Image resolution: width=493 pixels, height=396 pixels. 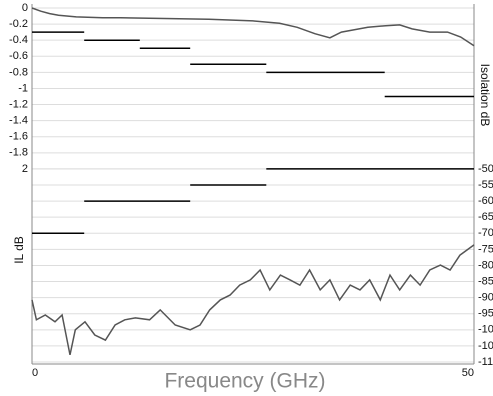 I want to click on y2-tick-label: -95, so click(x=485, y=314).